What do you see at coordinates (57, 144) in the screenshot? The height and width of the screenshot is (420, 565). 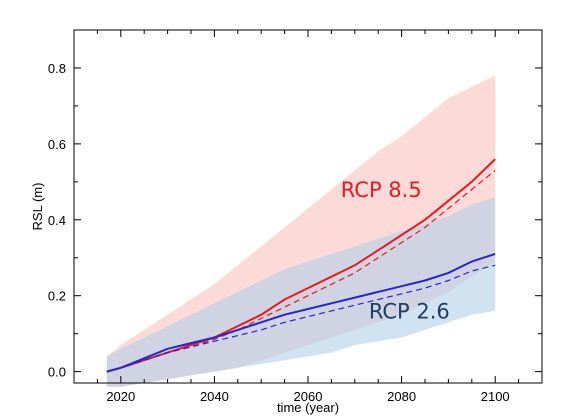 I see `y-tick-label: 0.6` at bounding box center [57, 144].